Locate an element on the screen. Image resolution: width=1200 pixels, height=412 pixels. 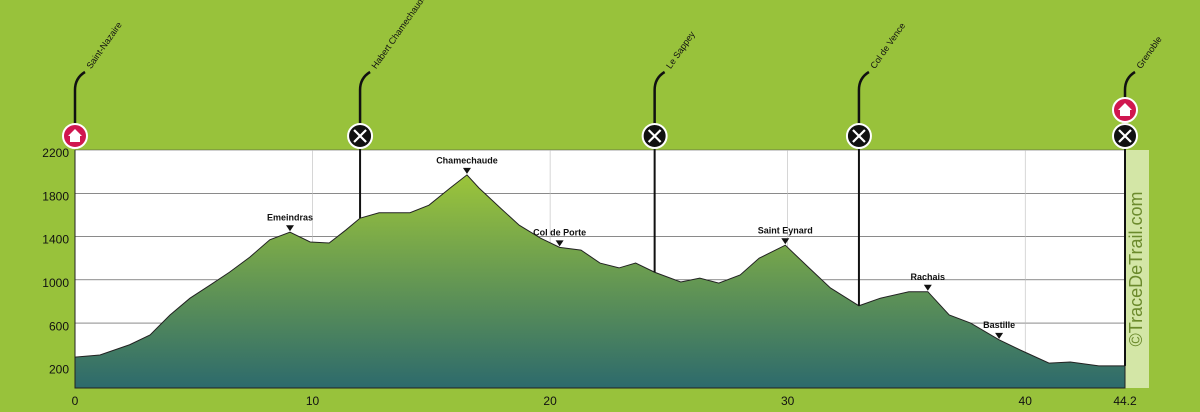
waypoint-label: Col de Vence is located at coordinates (887, 46).